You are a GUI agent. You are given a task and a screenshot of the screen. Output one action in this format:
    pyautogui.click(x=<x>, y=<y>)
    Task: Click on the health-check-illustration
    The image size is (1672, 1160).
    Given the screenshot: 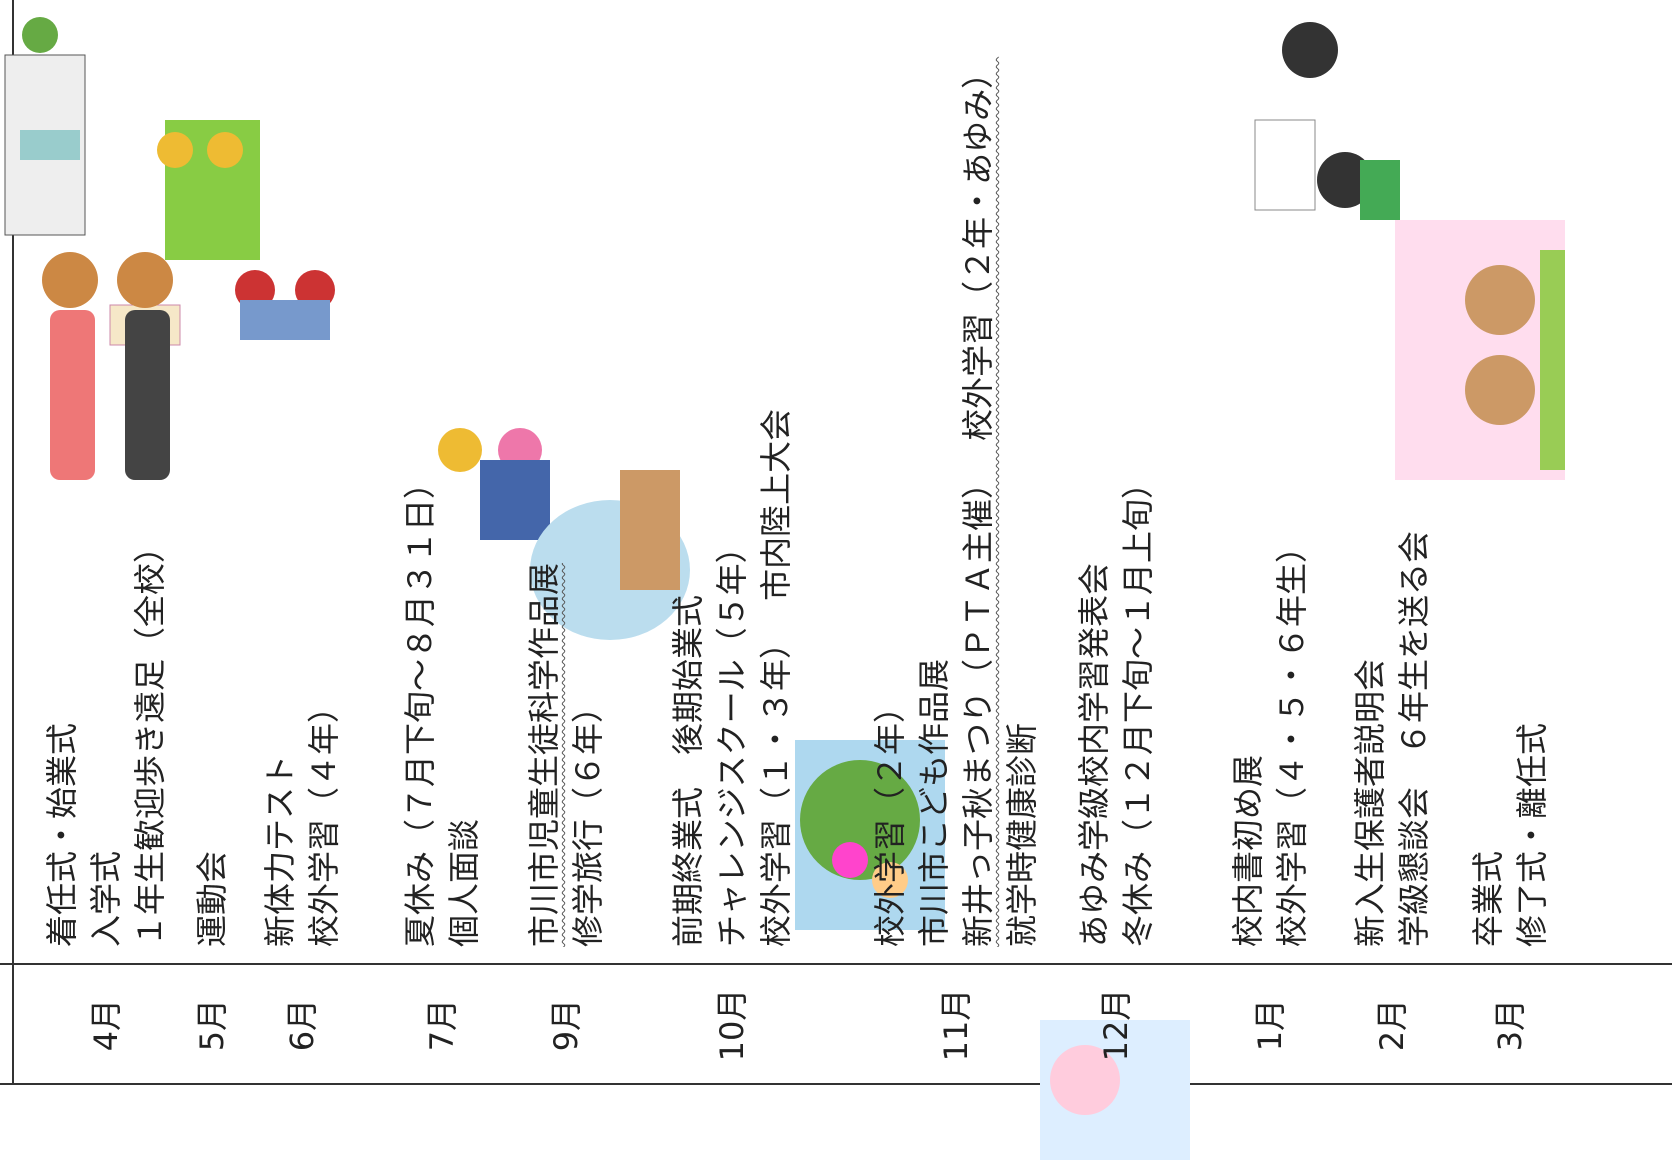 What is the action you would take?
    pyautogui.click(x=1327, y=121)
    